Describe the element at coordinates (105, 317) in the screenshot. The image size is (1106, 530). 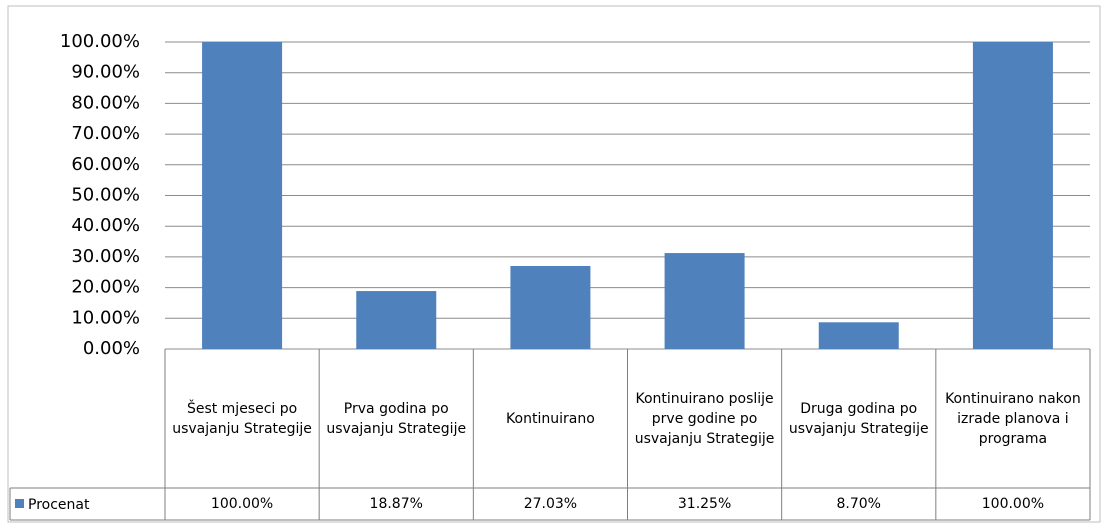
I see `y-tick-label: 10.00%` at that location.